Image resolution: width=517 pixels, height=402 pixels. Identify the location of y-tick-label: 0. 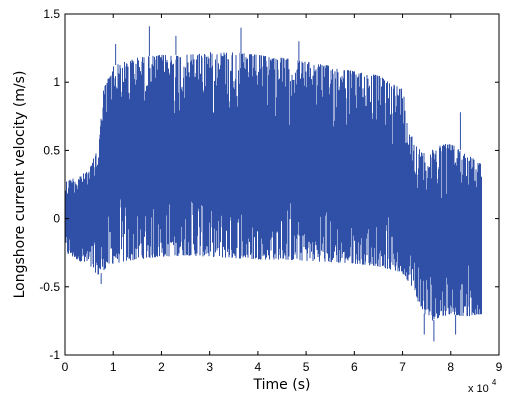
(56, 219).